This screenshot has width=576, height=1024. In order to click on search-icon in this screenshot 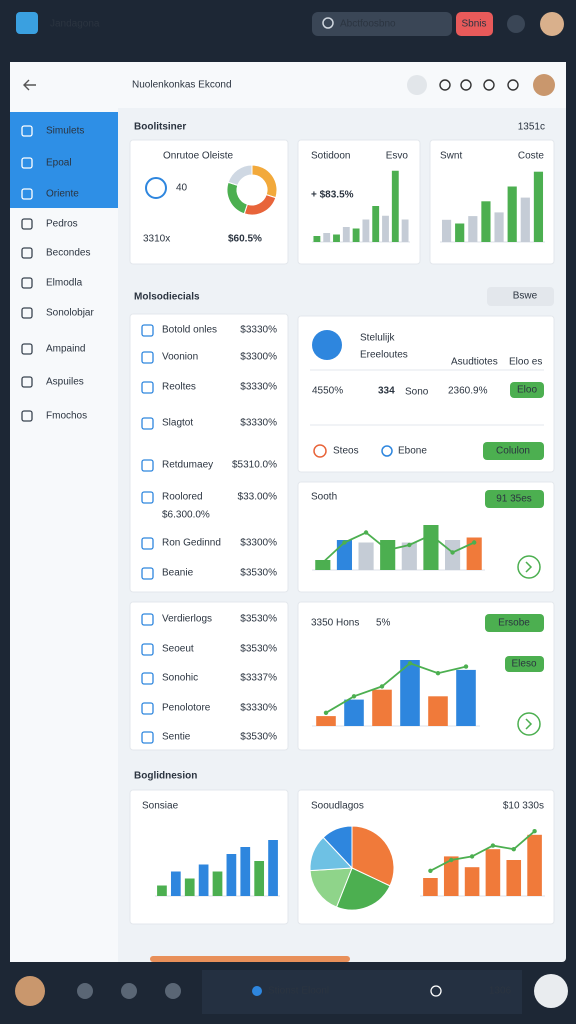, I will do `click(328, 23)`.